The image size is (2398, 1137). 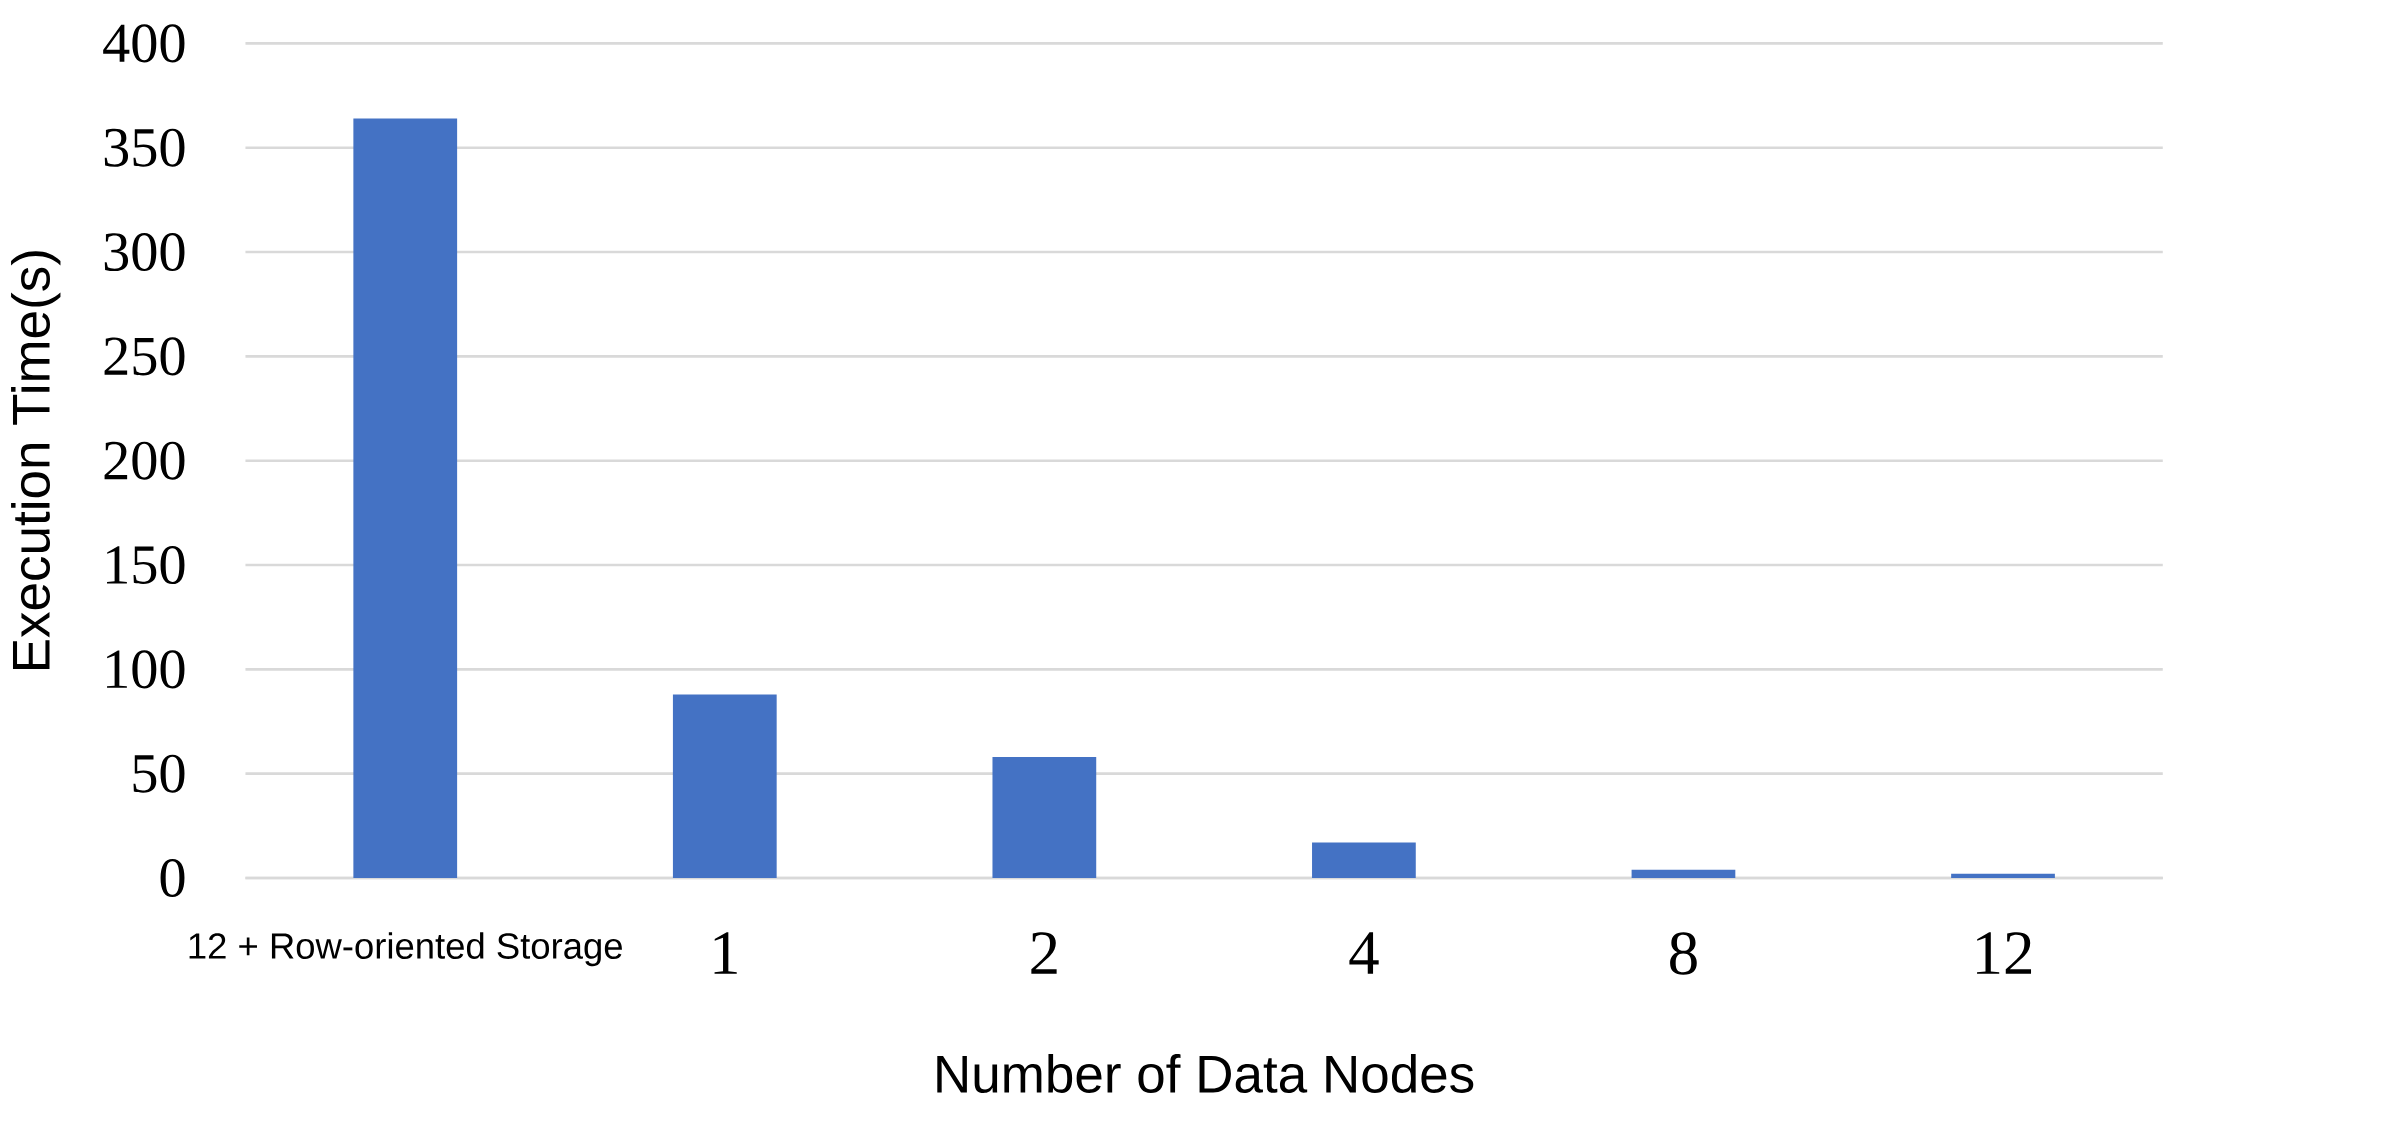 What do you see at coordinates (1364, 953) in the screenshot?
I see `x-tick-label: 4` at bounding box center [1364, 953].